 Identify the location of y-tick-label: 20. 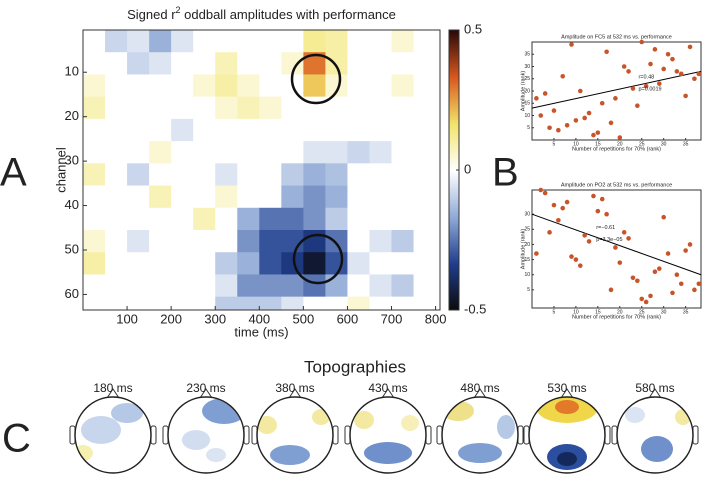
(72, 115).